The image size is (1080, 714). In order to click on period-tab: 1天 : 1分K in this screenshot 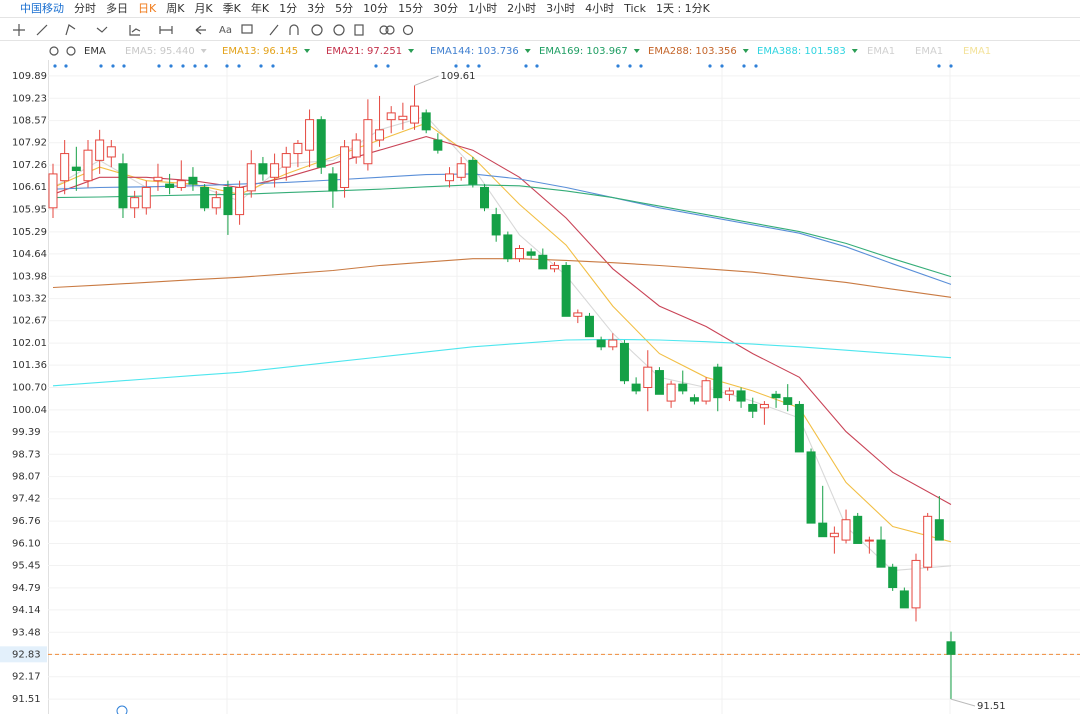, I will do `click(682, 8)`.